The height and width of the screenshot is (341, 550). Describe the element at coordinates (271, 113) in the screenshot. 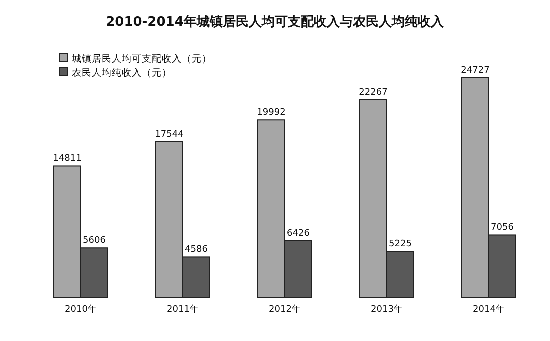

I see `data-label: 19992` at that location.